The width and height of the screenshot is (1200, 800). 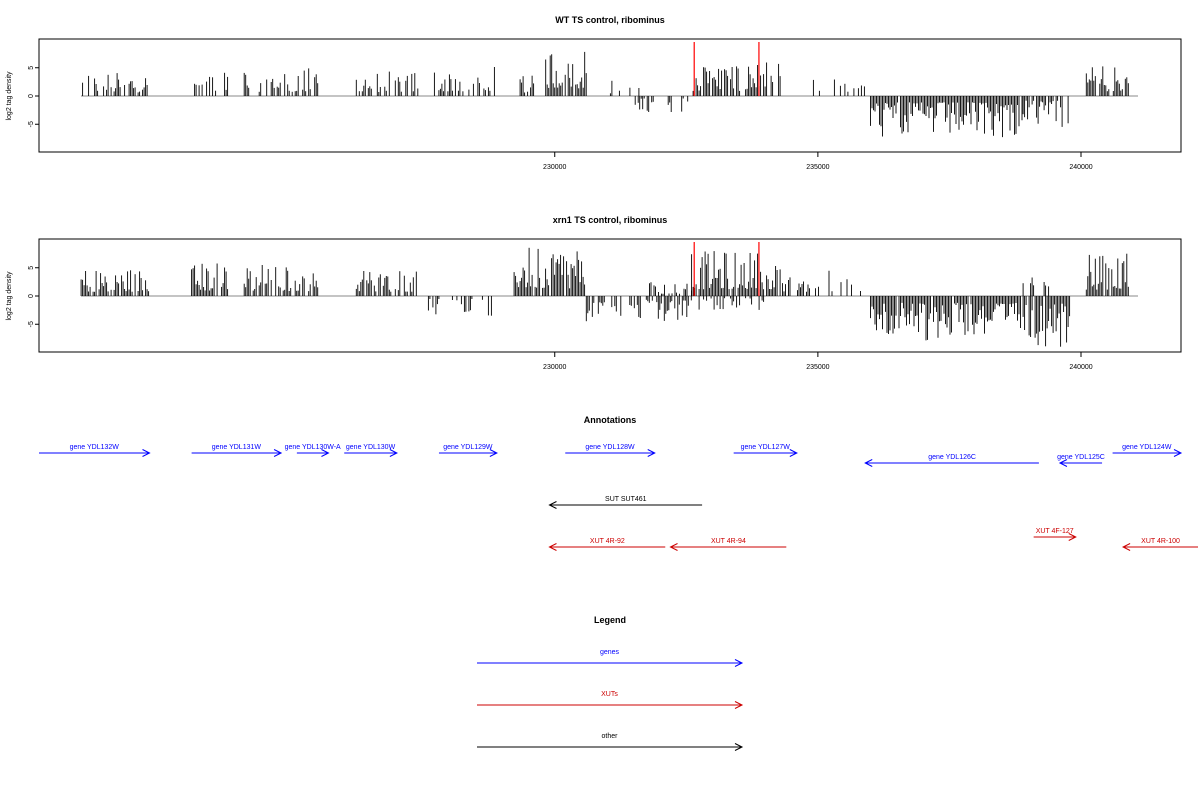 What do you see at coordinates (609, 694) in the screenshot?
I see `legend-label: XUTs` at bounding box center [609, 694].